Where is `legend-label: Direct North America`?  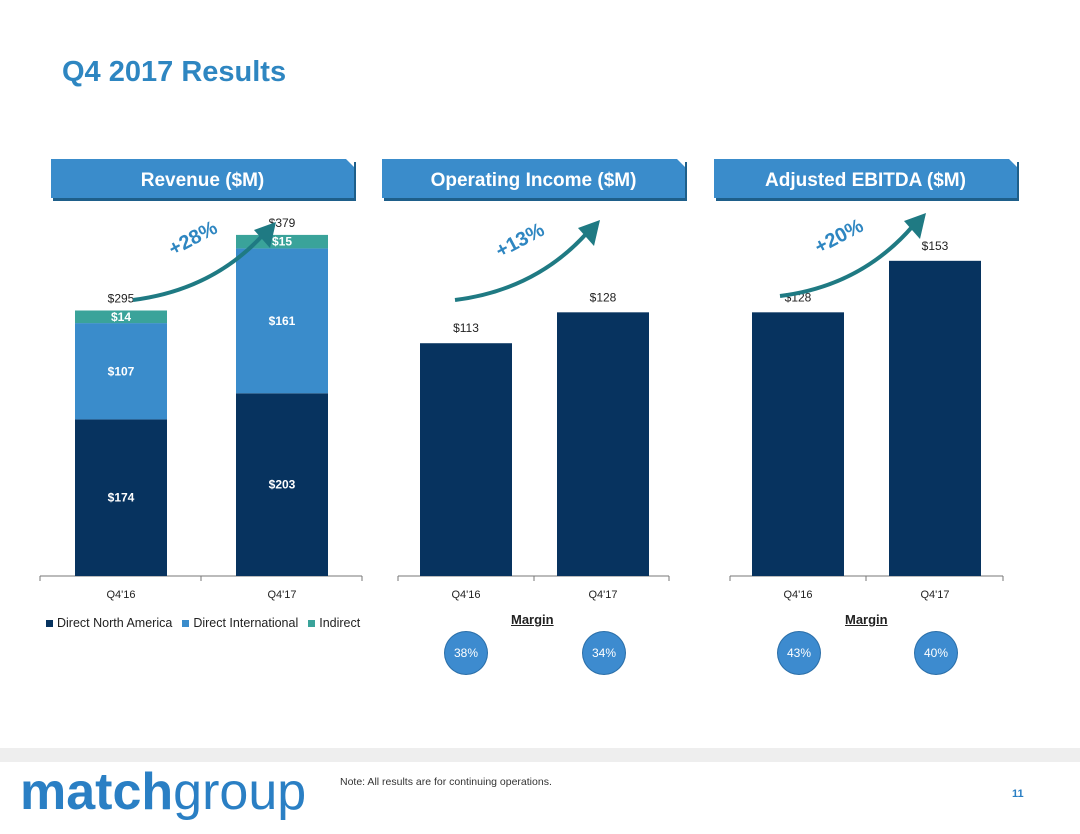
legend-label: Direct North America is located at coordinates (115, 623).